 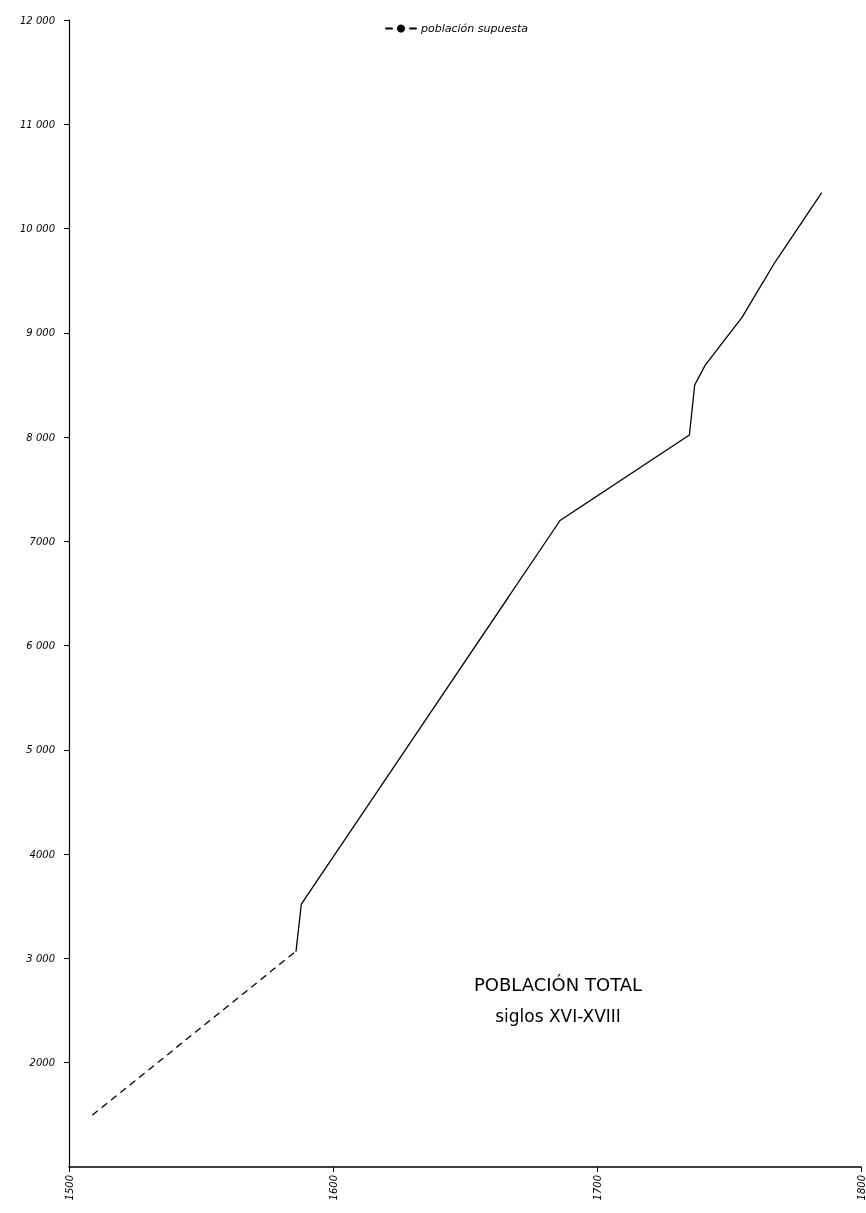 What do you see at coordinates (40, 750) in the screenshot?
I see `y-tick-label: 5 000` at bounding box center [40, 750].